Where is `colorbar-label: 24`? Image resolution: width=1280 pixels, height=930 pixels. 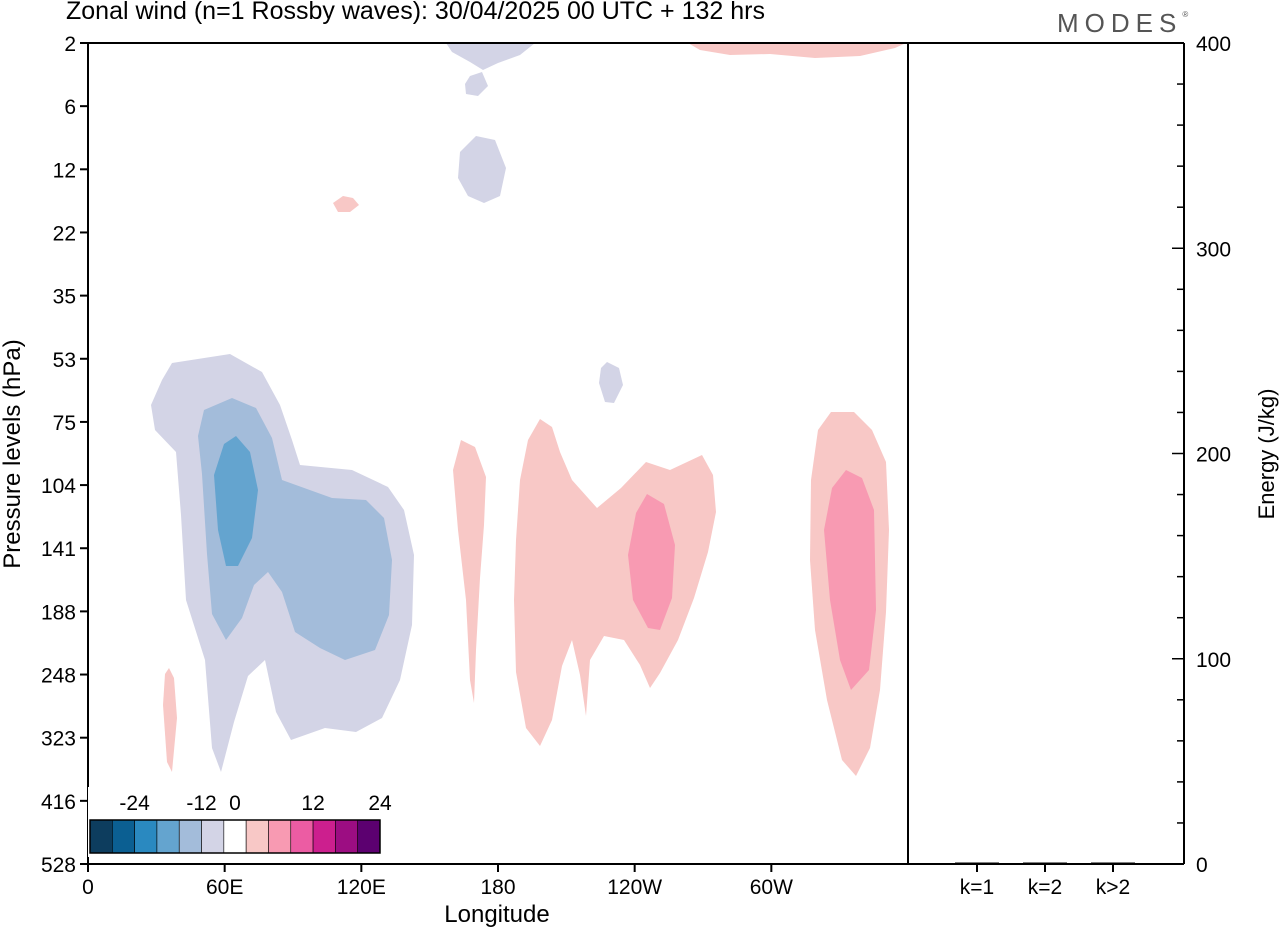 colorbar-label: 24 is located at coordinates (380, 803).